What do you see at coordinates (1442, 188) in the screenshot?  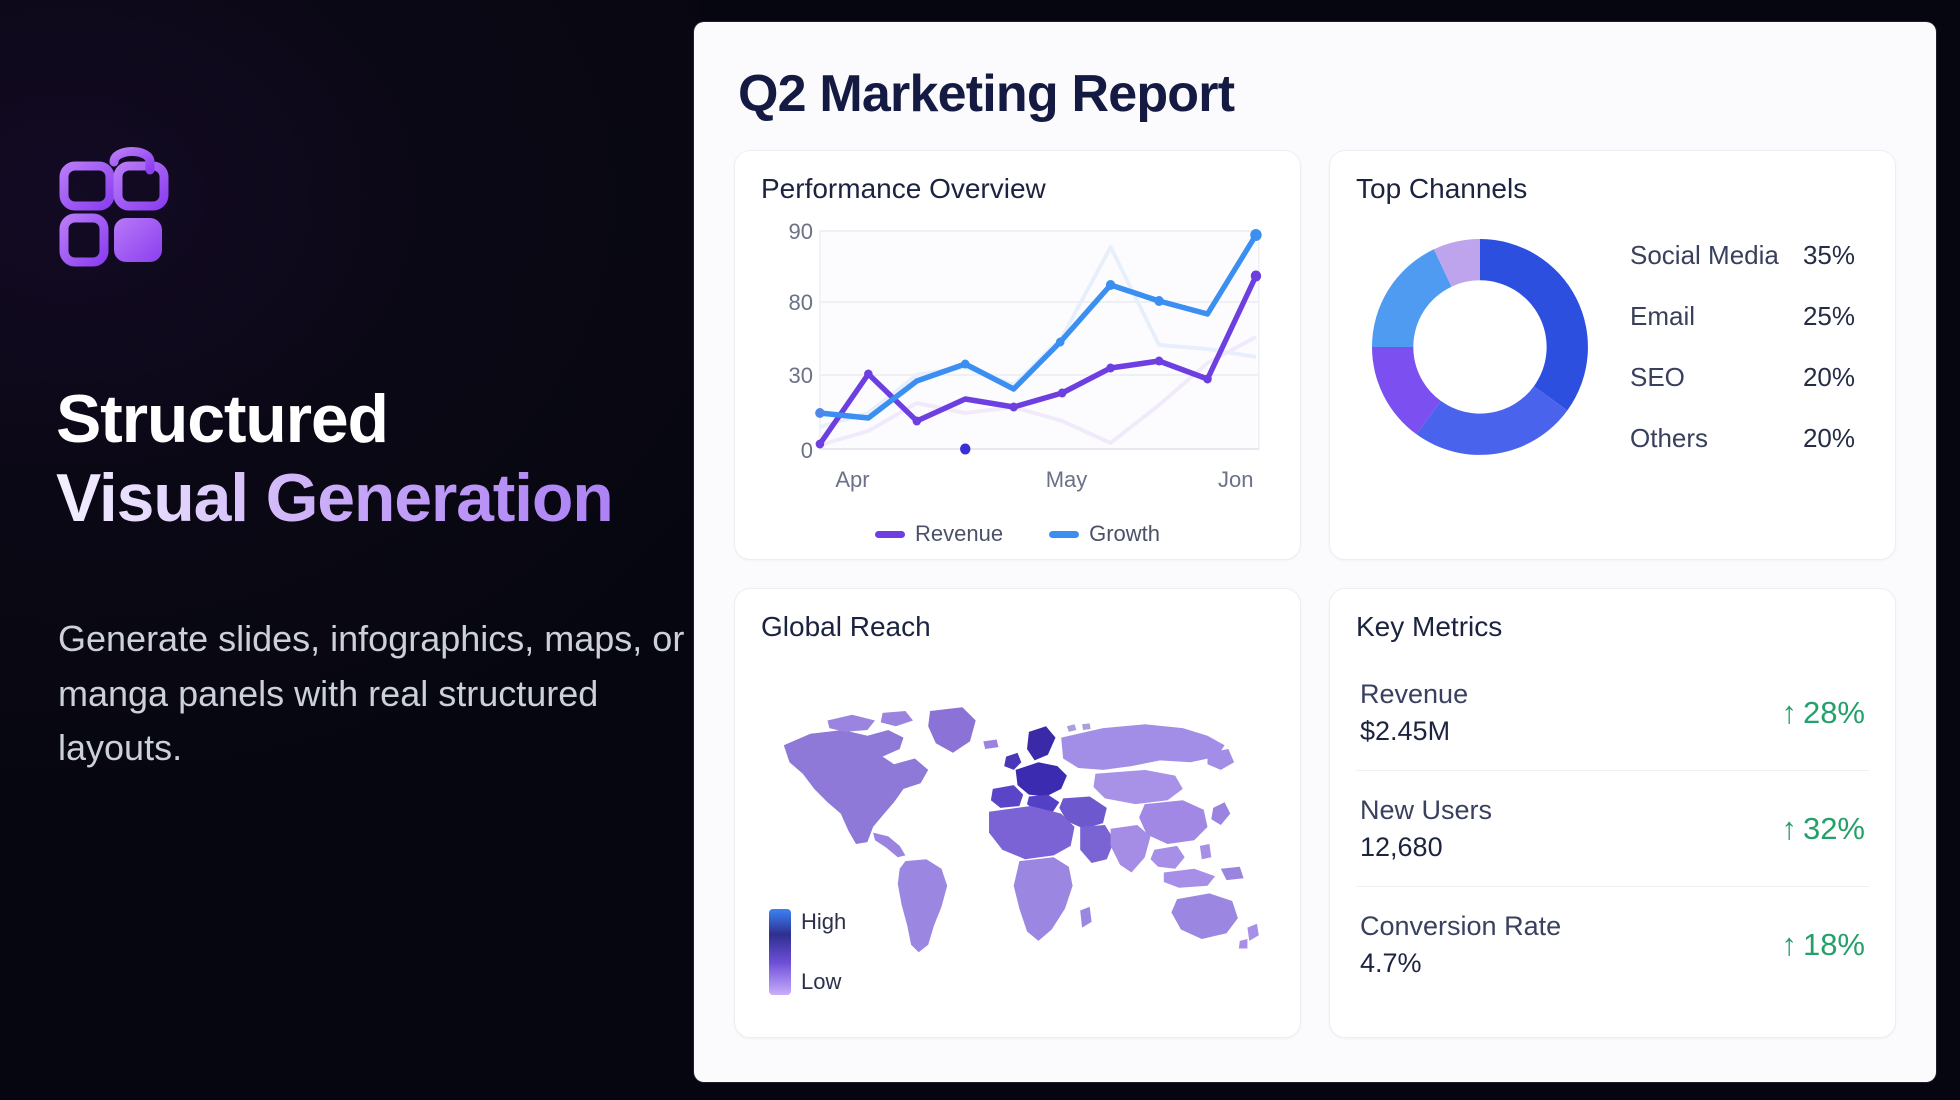 I see `top-channels-title: Top Channels` at bounding box center [1442, 188].